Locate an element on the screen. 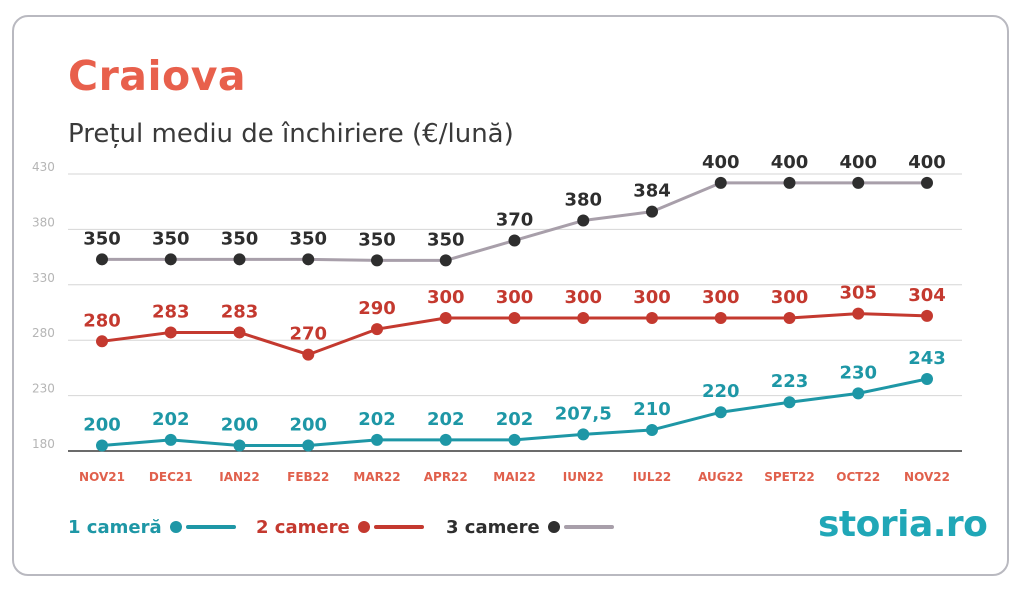 This screenshot has width=1024, height=593. data-label: 207,5 is located at coordinates (583, 413).